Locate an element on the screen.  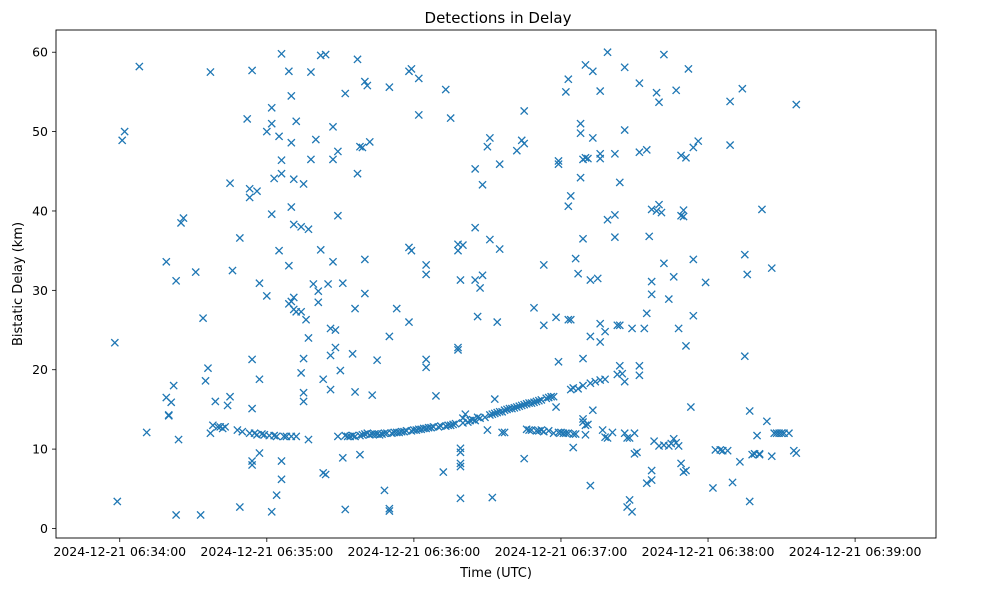
x-tick-label: 2024-12-21 06:36:00 is located at coordinates (414, 551).